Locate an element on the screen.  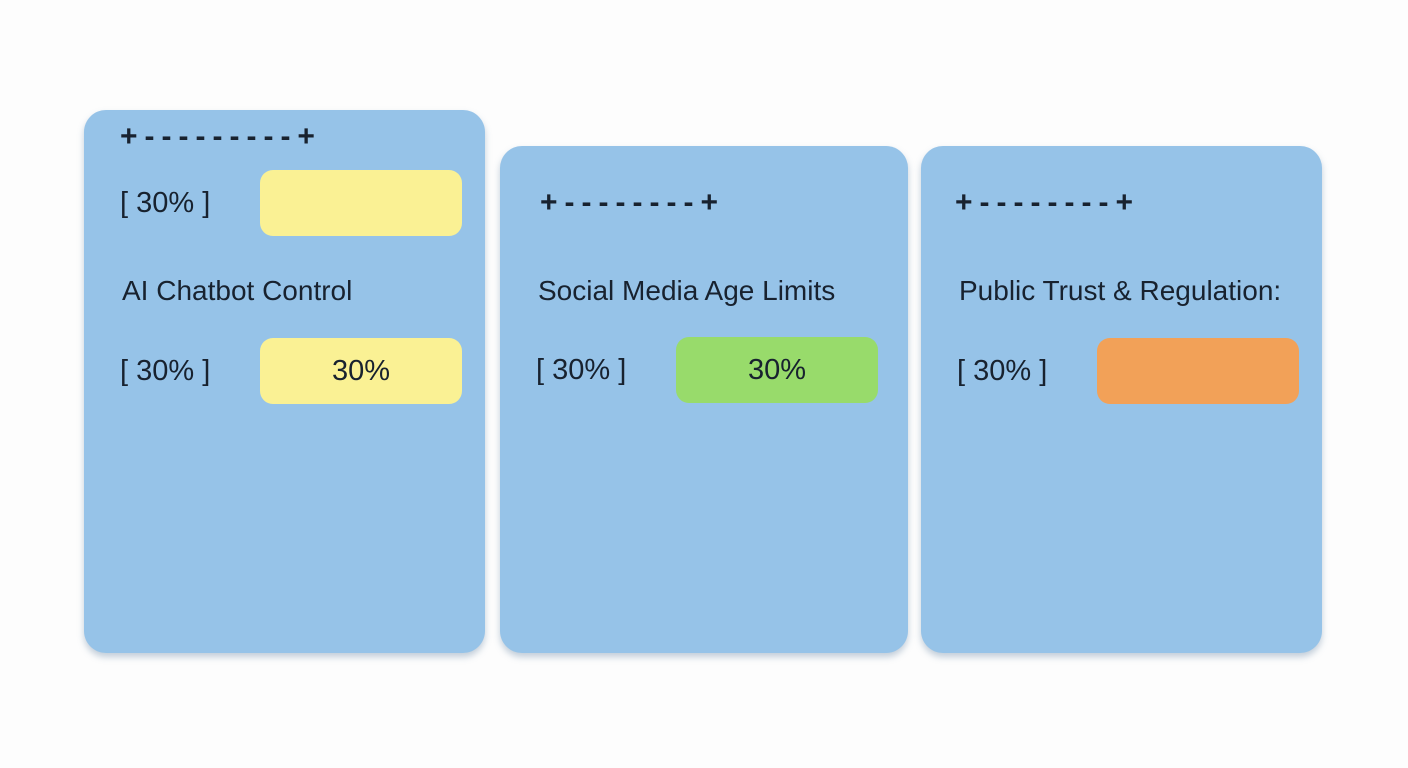
card-title: Public Trust & Regulation: is located at coordinates (1120, 290).